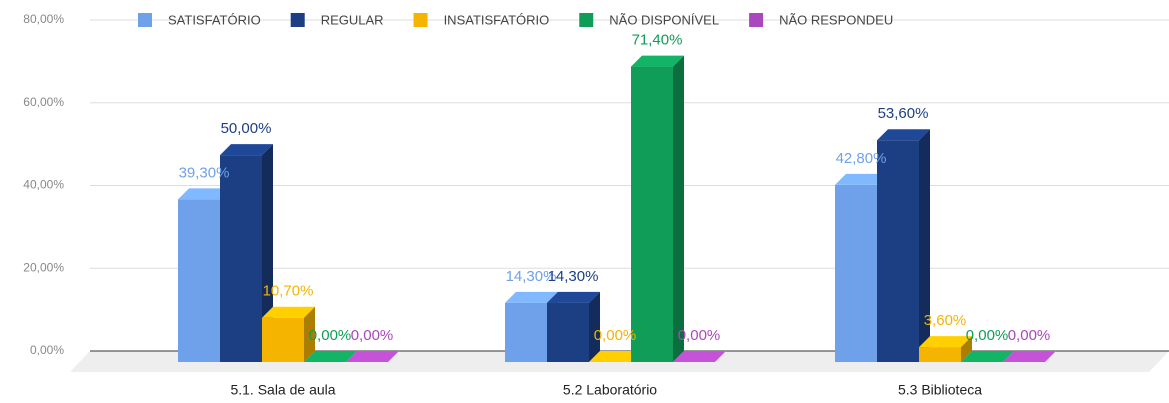 The image size is (1169, 403). I want to click on y-tick-label: 0,00%, so click(47, 350).